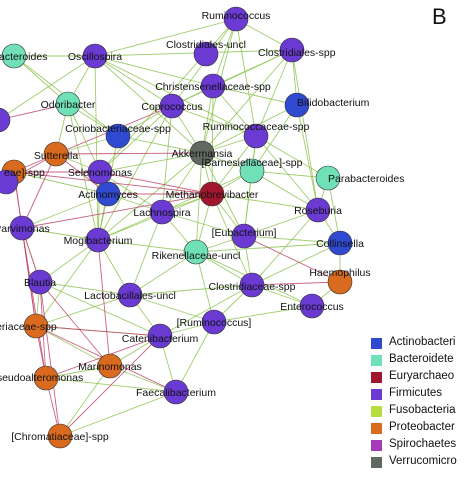  I want to click on node-mogibacterium, so click(98, 240).